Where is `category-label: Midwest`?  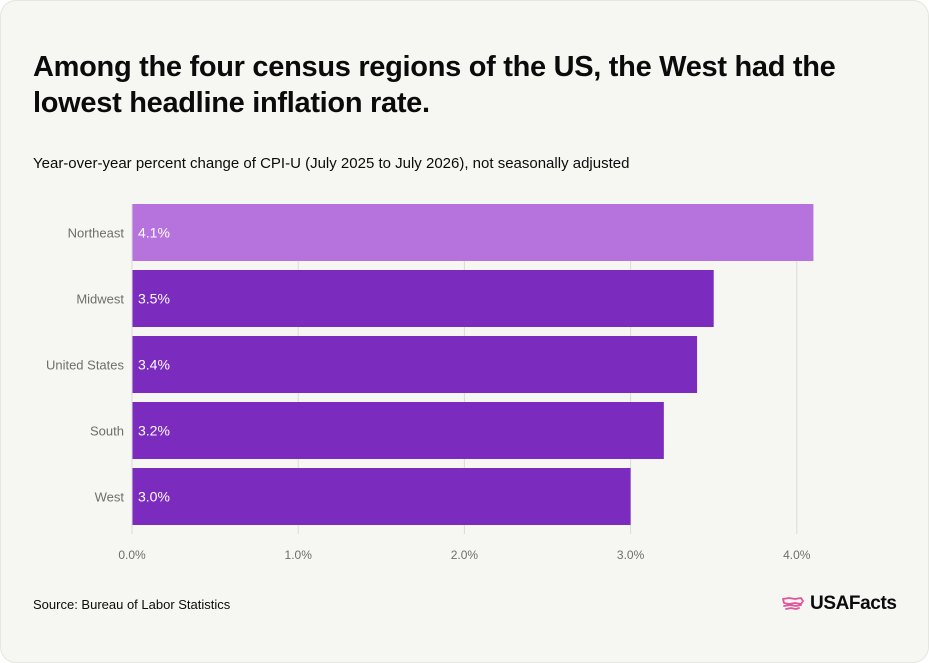 category-label: Midwest is located at coordinates (100, 299).